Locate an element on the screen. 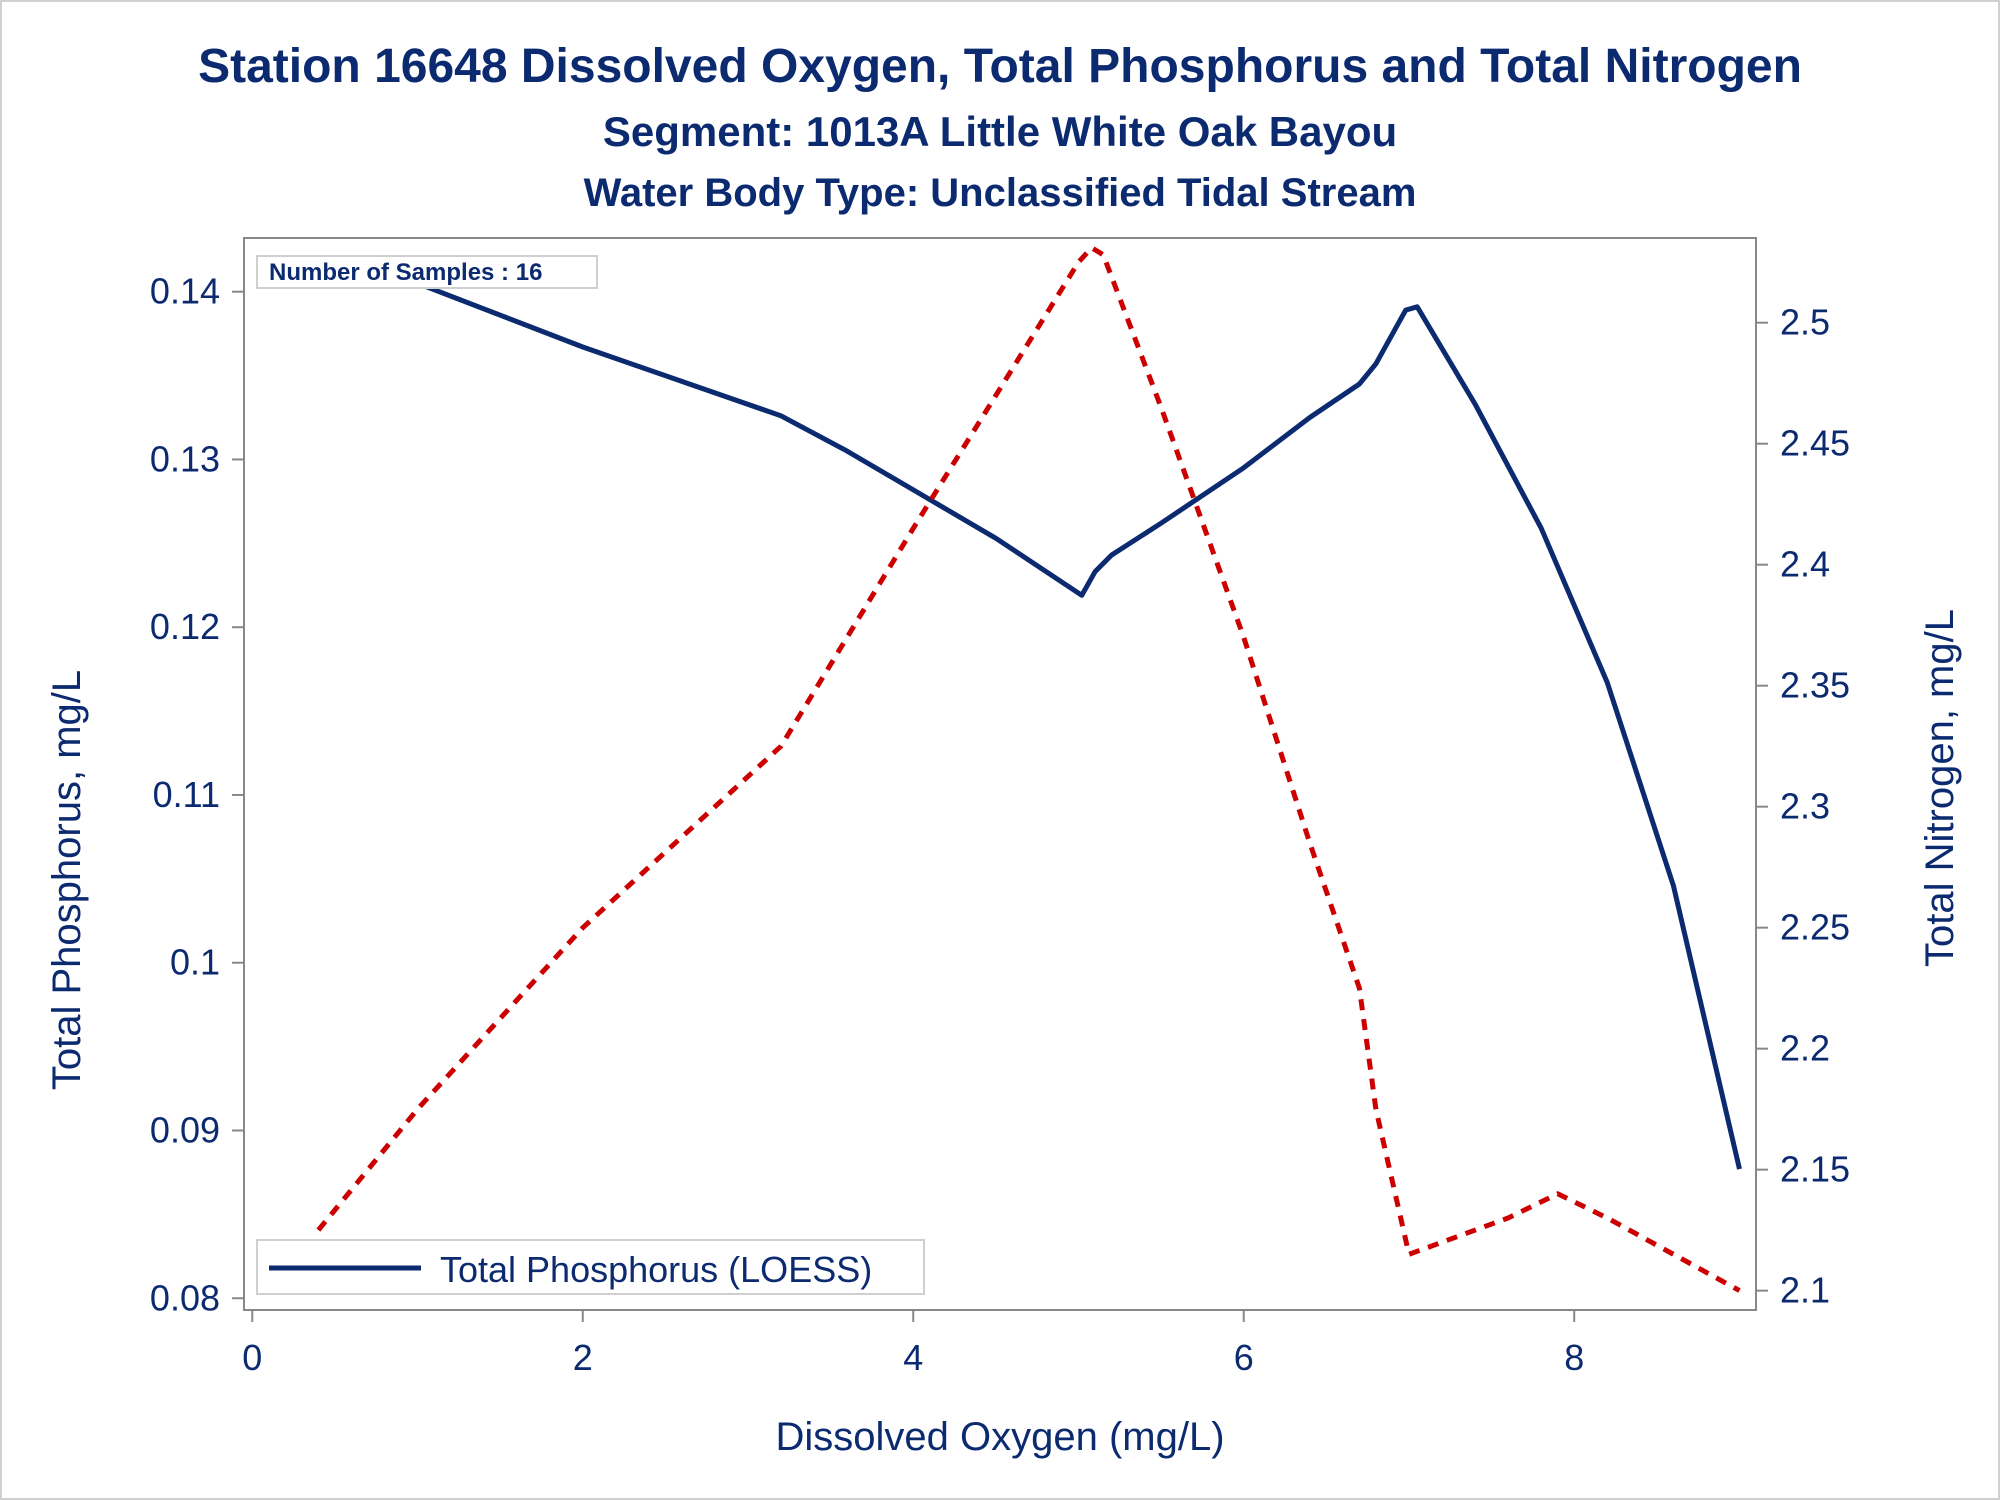 Image resolution: width=2000 pixels, height=1500 pixels. y2-tick-label: 2.15 is located at coordinates (1815, 1169).